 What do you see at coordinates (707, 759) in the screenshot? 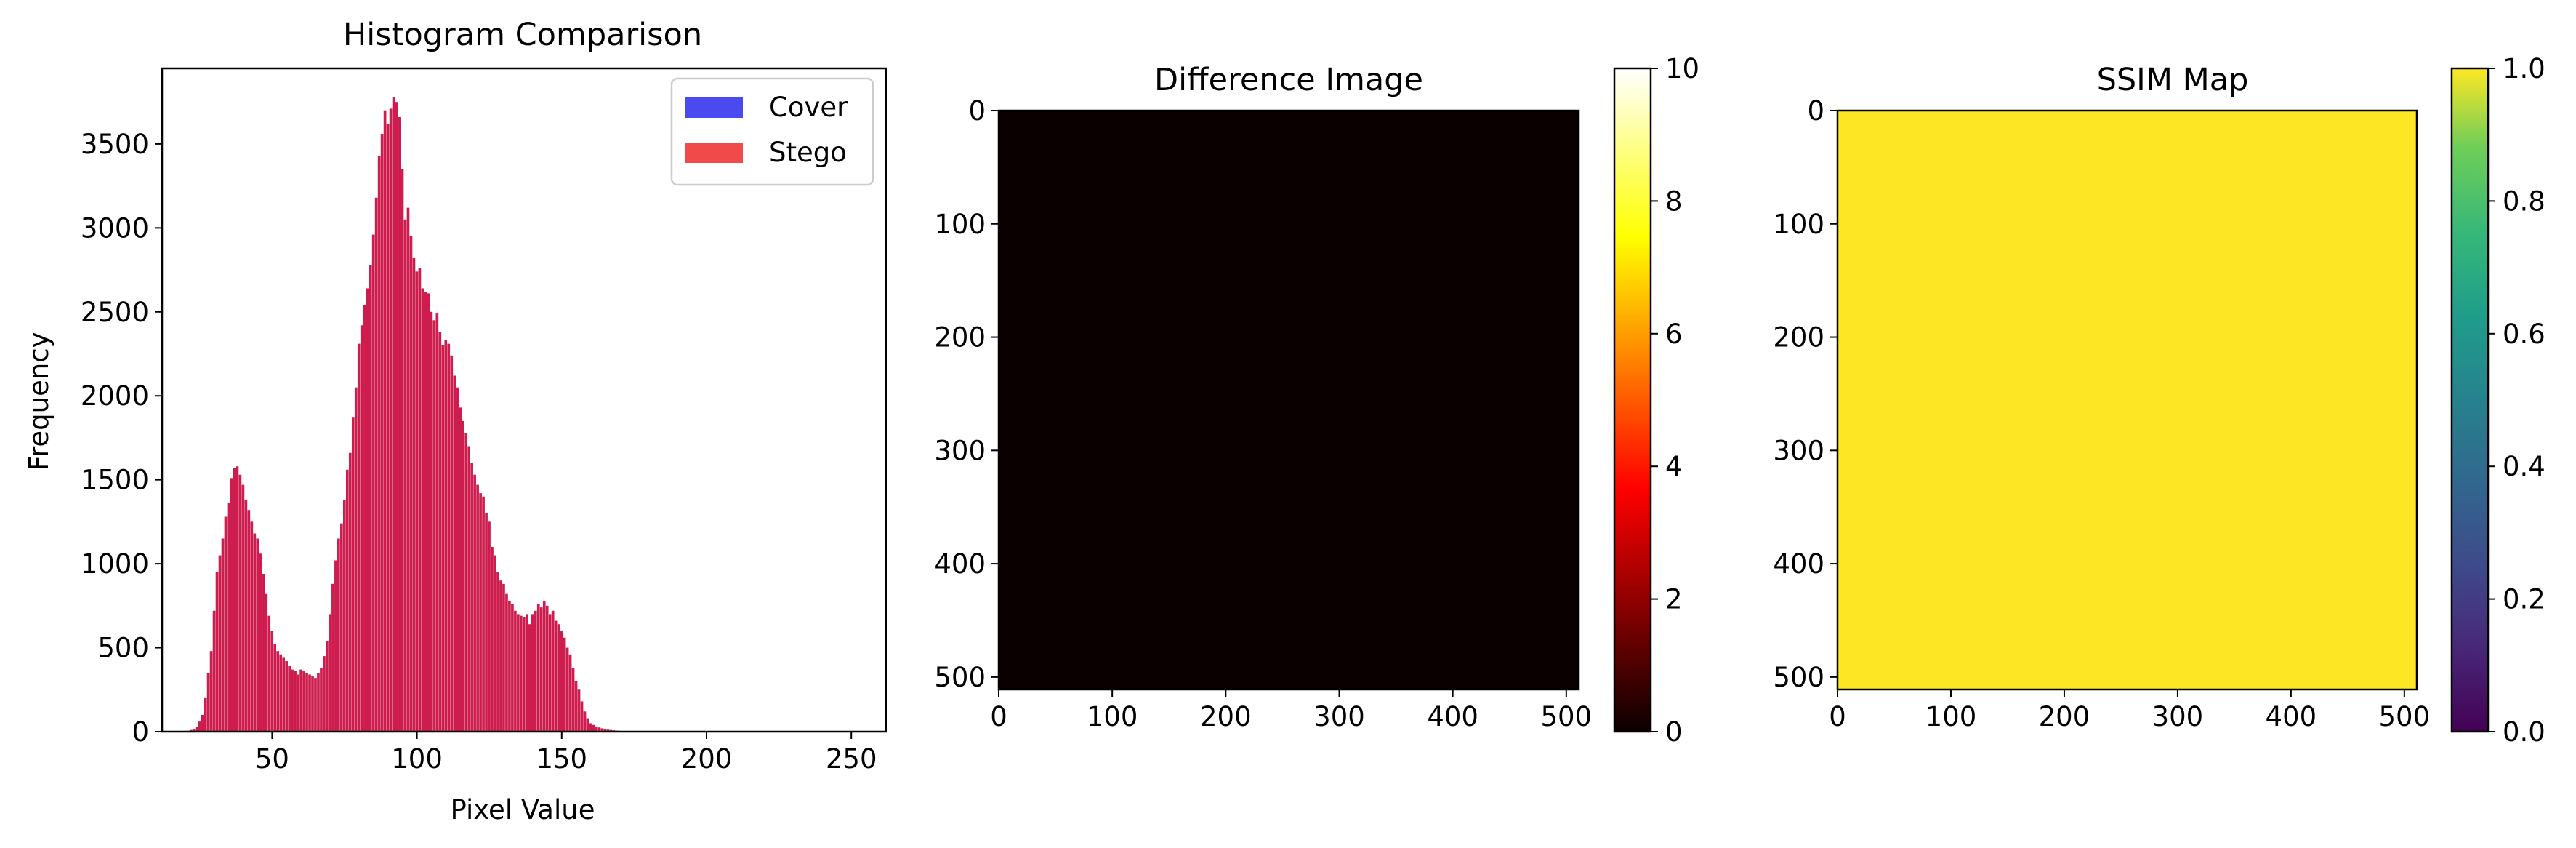
I see `x-tick-label: 200` at bounding box center [707, 759].